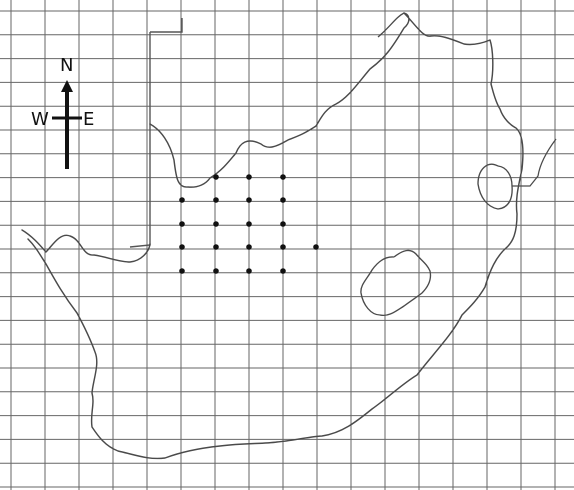 This screenshot has width=574, height=490. What do you see at coordinates (40, 119) in the screenshot?
I see `west-label: W` at bounding box center [40, 119].